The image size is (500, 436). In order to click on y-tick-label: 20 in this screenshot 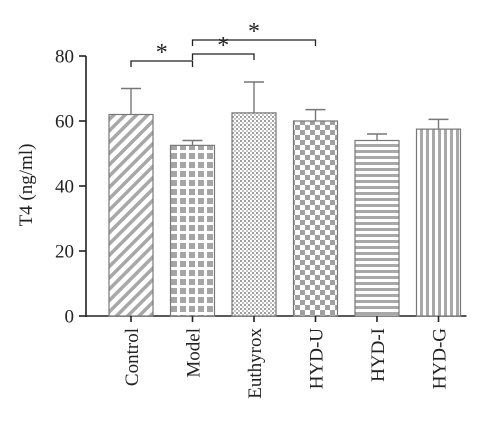, I will do `click(64, 252)`.